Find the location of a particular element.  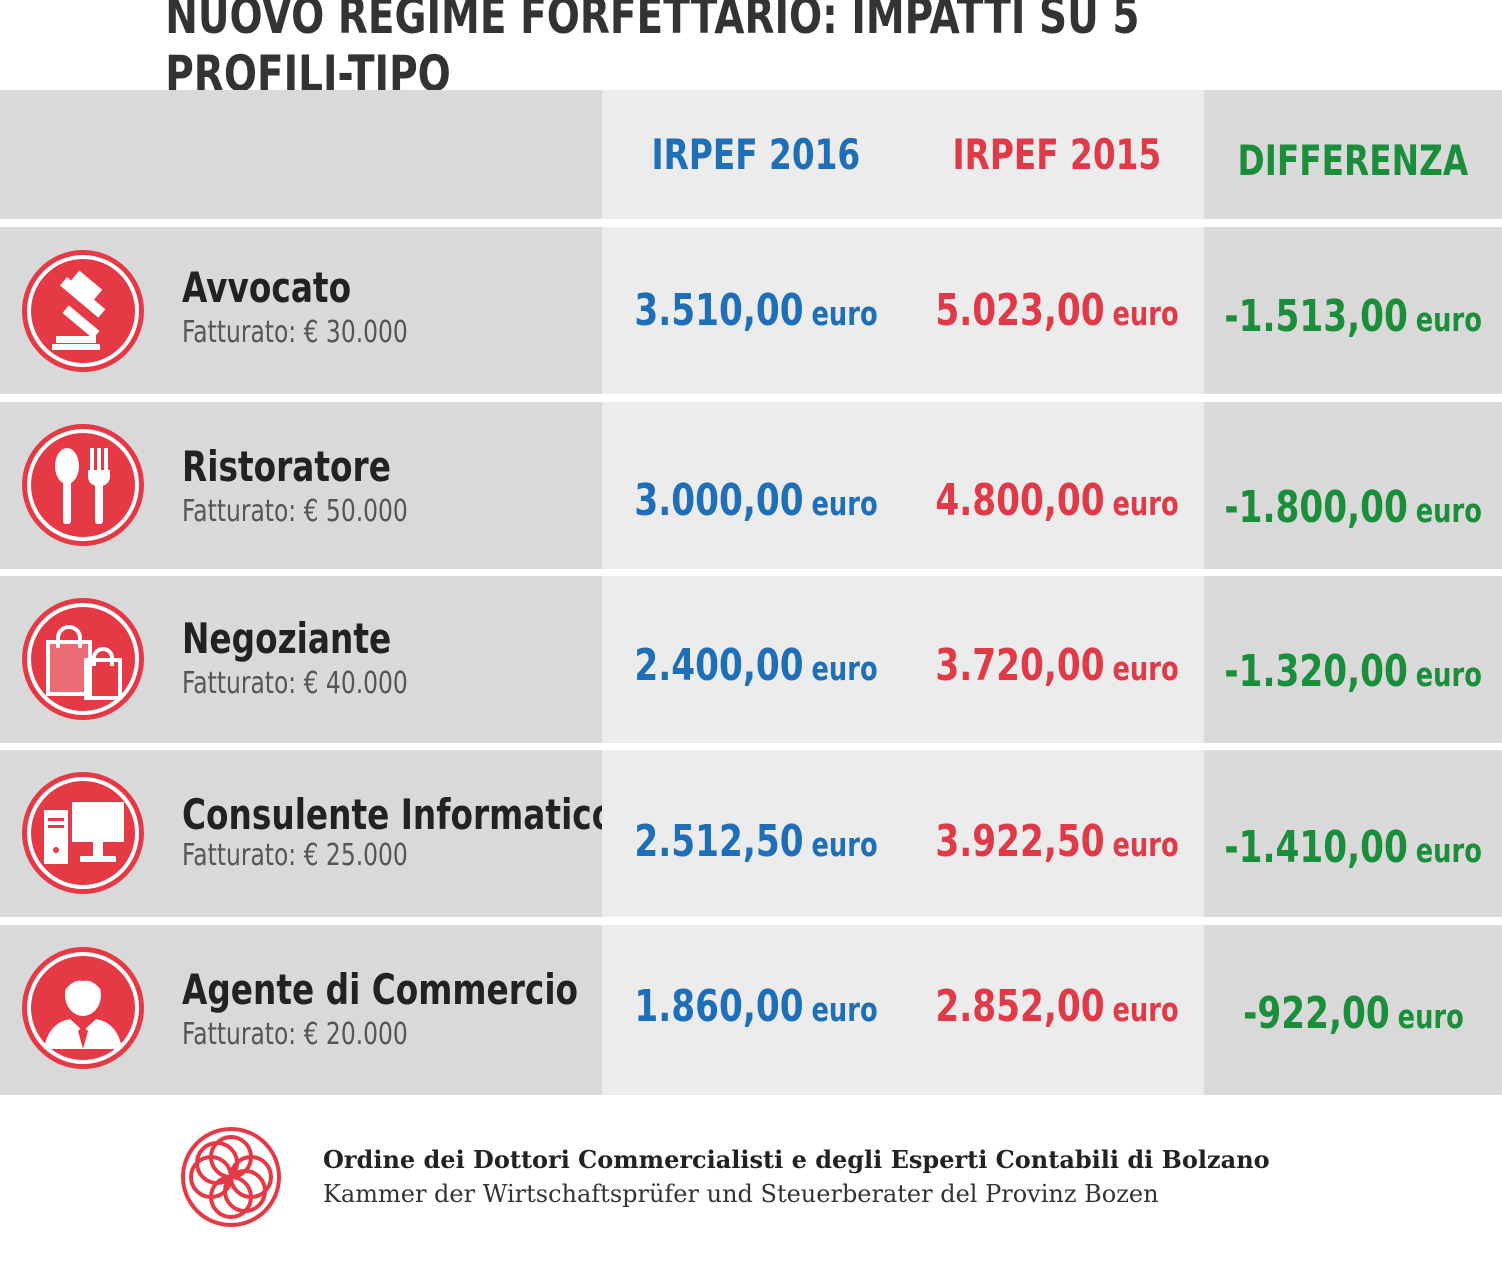

profile-name: Consulente Informatico is located at coordinates (398, 814).